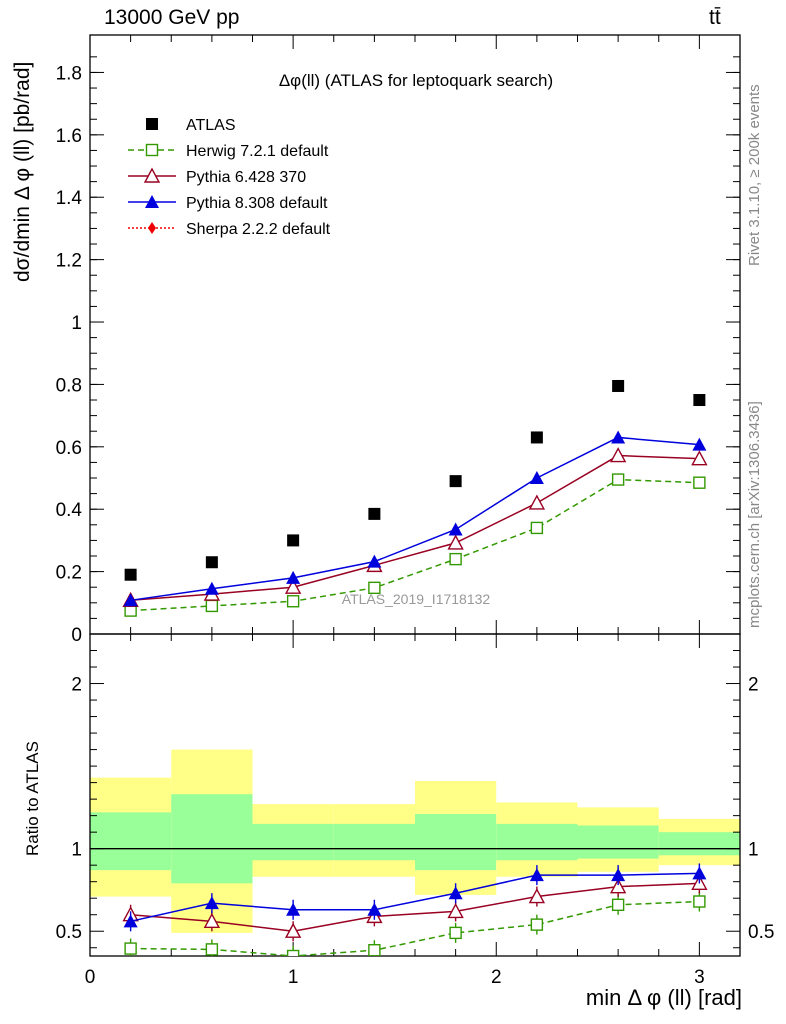 Image resolution: width=786 pixels, height=1024 pixels. Describe the element at coordinates (211, 125) in the screenshot. I see `legend-label: ATLAS` at that location.